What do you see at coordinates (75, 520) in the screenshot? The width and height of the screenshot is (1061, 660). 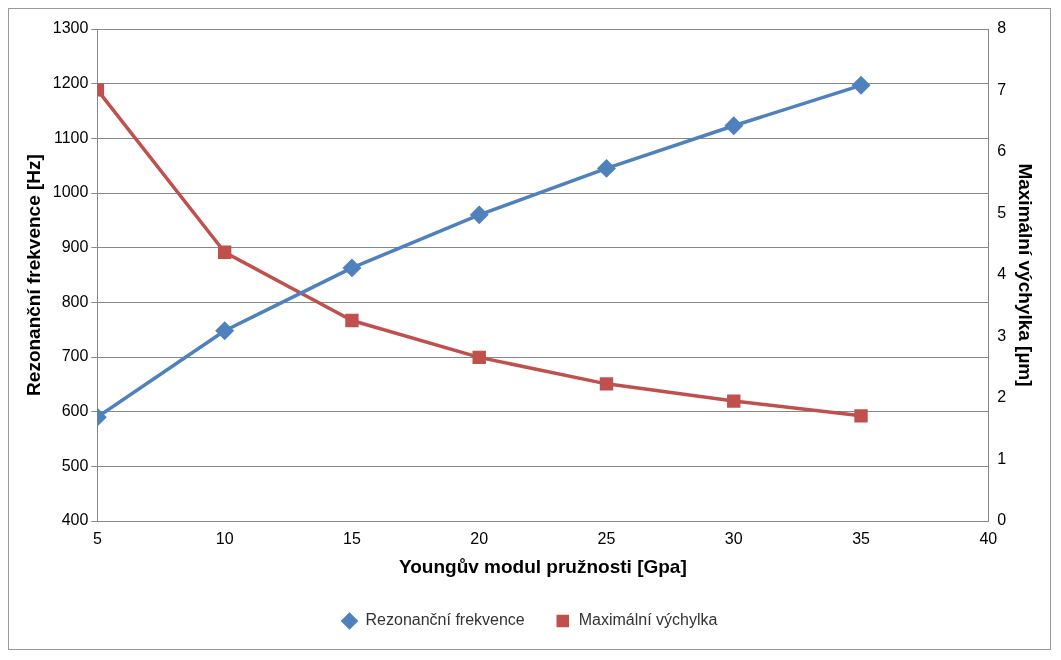 I see `y-tick-label: 400` at bounding box center [75, 520].